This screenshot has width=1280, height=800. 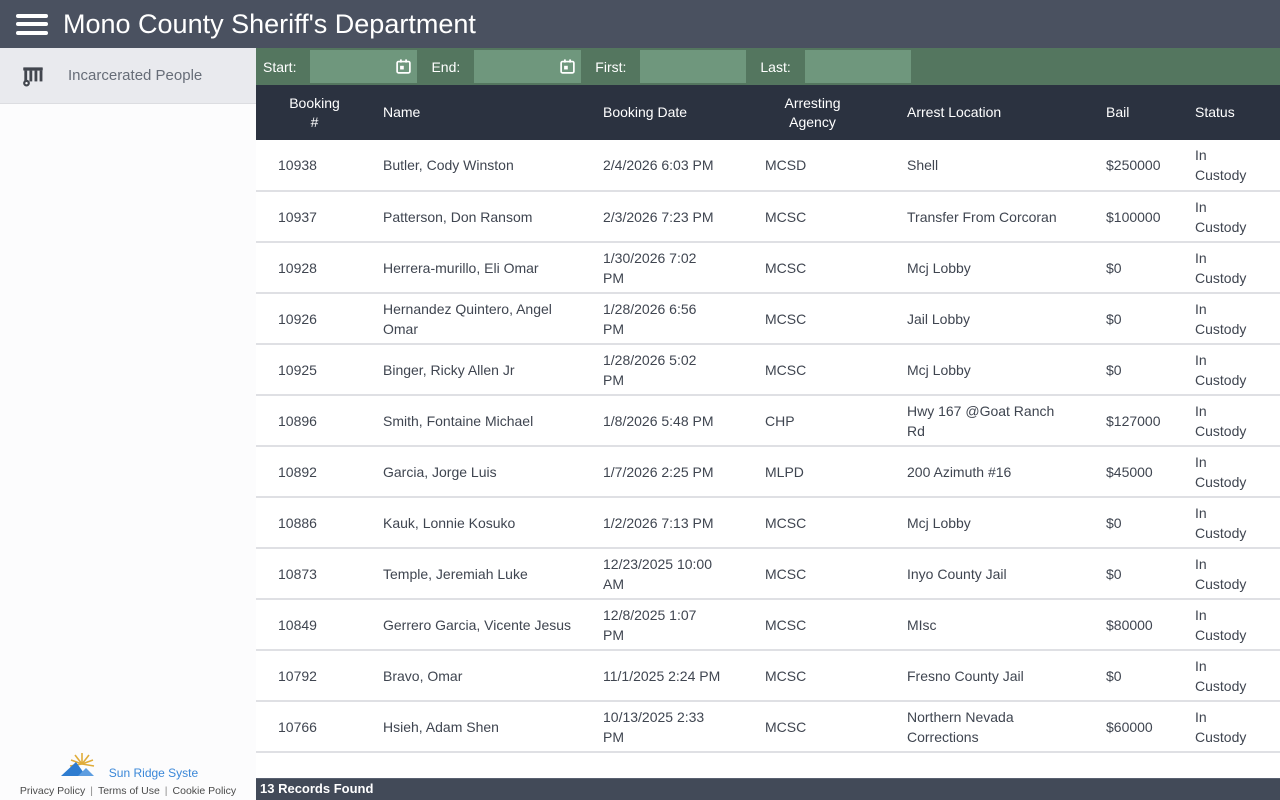 What do you see at coordinates (314, 625) in the screenshot?
I see `cell-booking-number: 10849` at bounding box center [314, 625].